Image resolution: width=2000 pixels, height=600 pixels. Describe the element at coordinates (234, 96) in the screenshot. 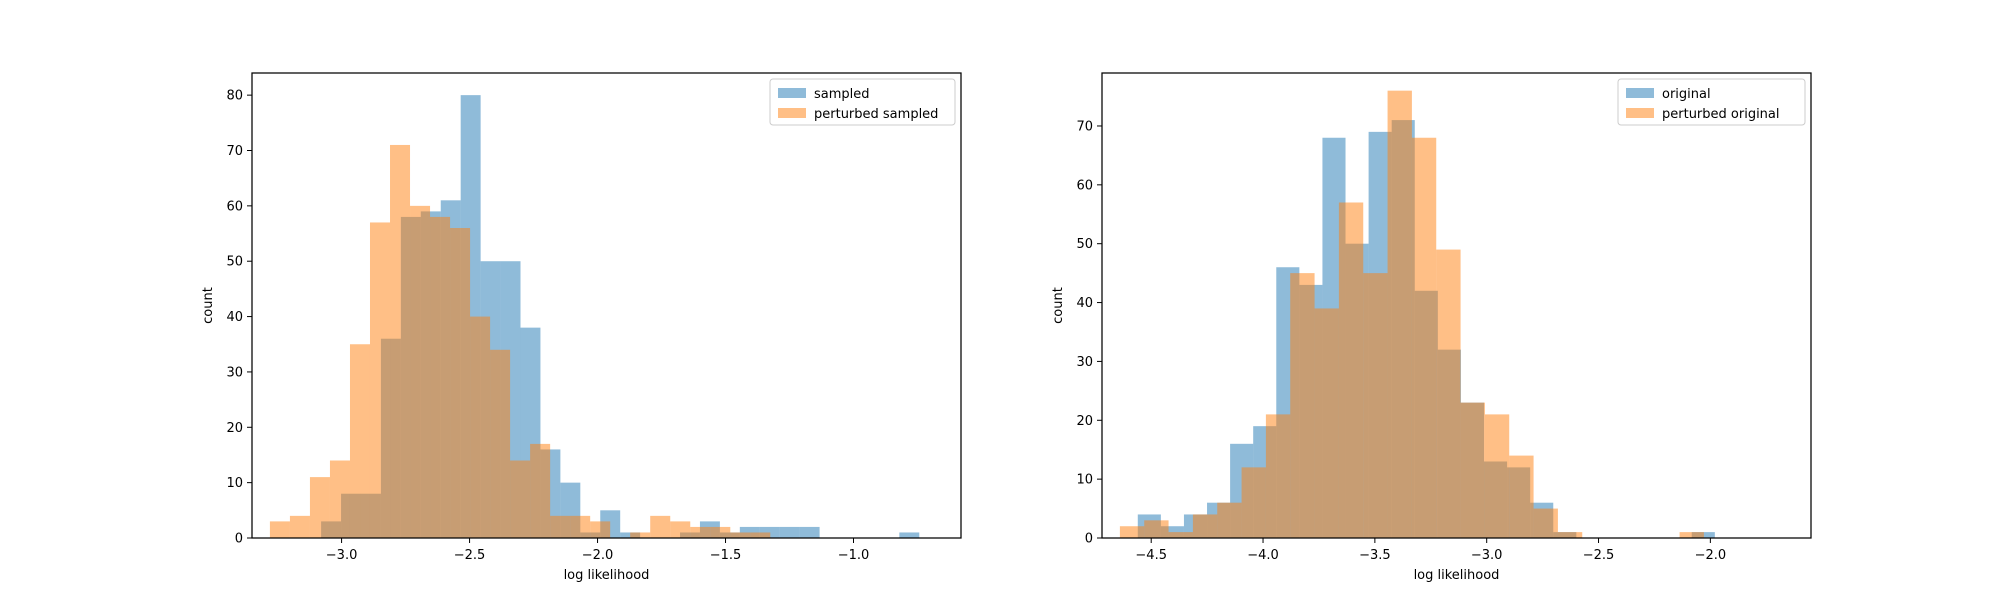

I see `y-tick-label: 80` at that location.